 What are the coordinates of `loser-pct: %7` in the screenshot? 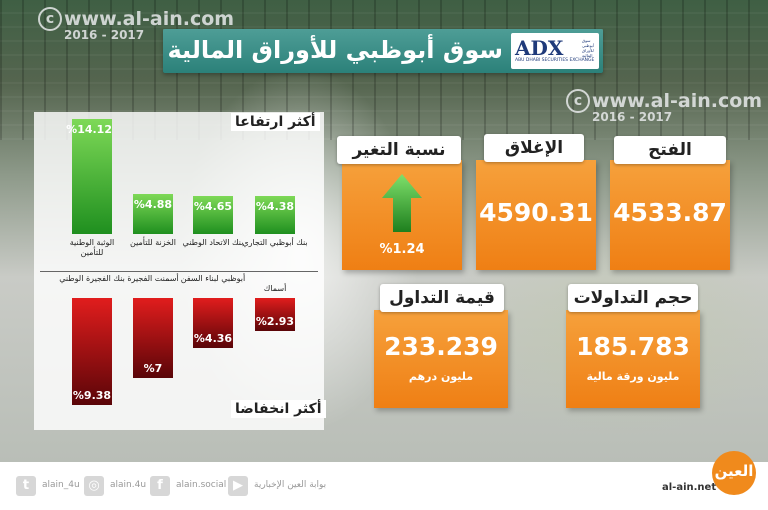 It's located at (153, 368).